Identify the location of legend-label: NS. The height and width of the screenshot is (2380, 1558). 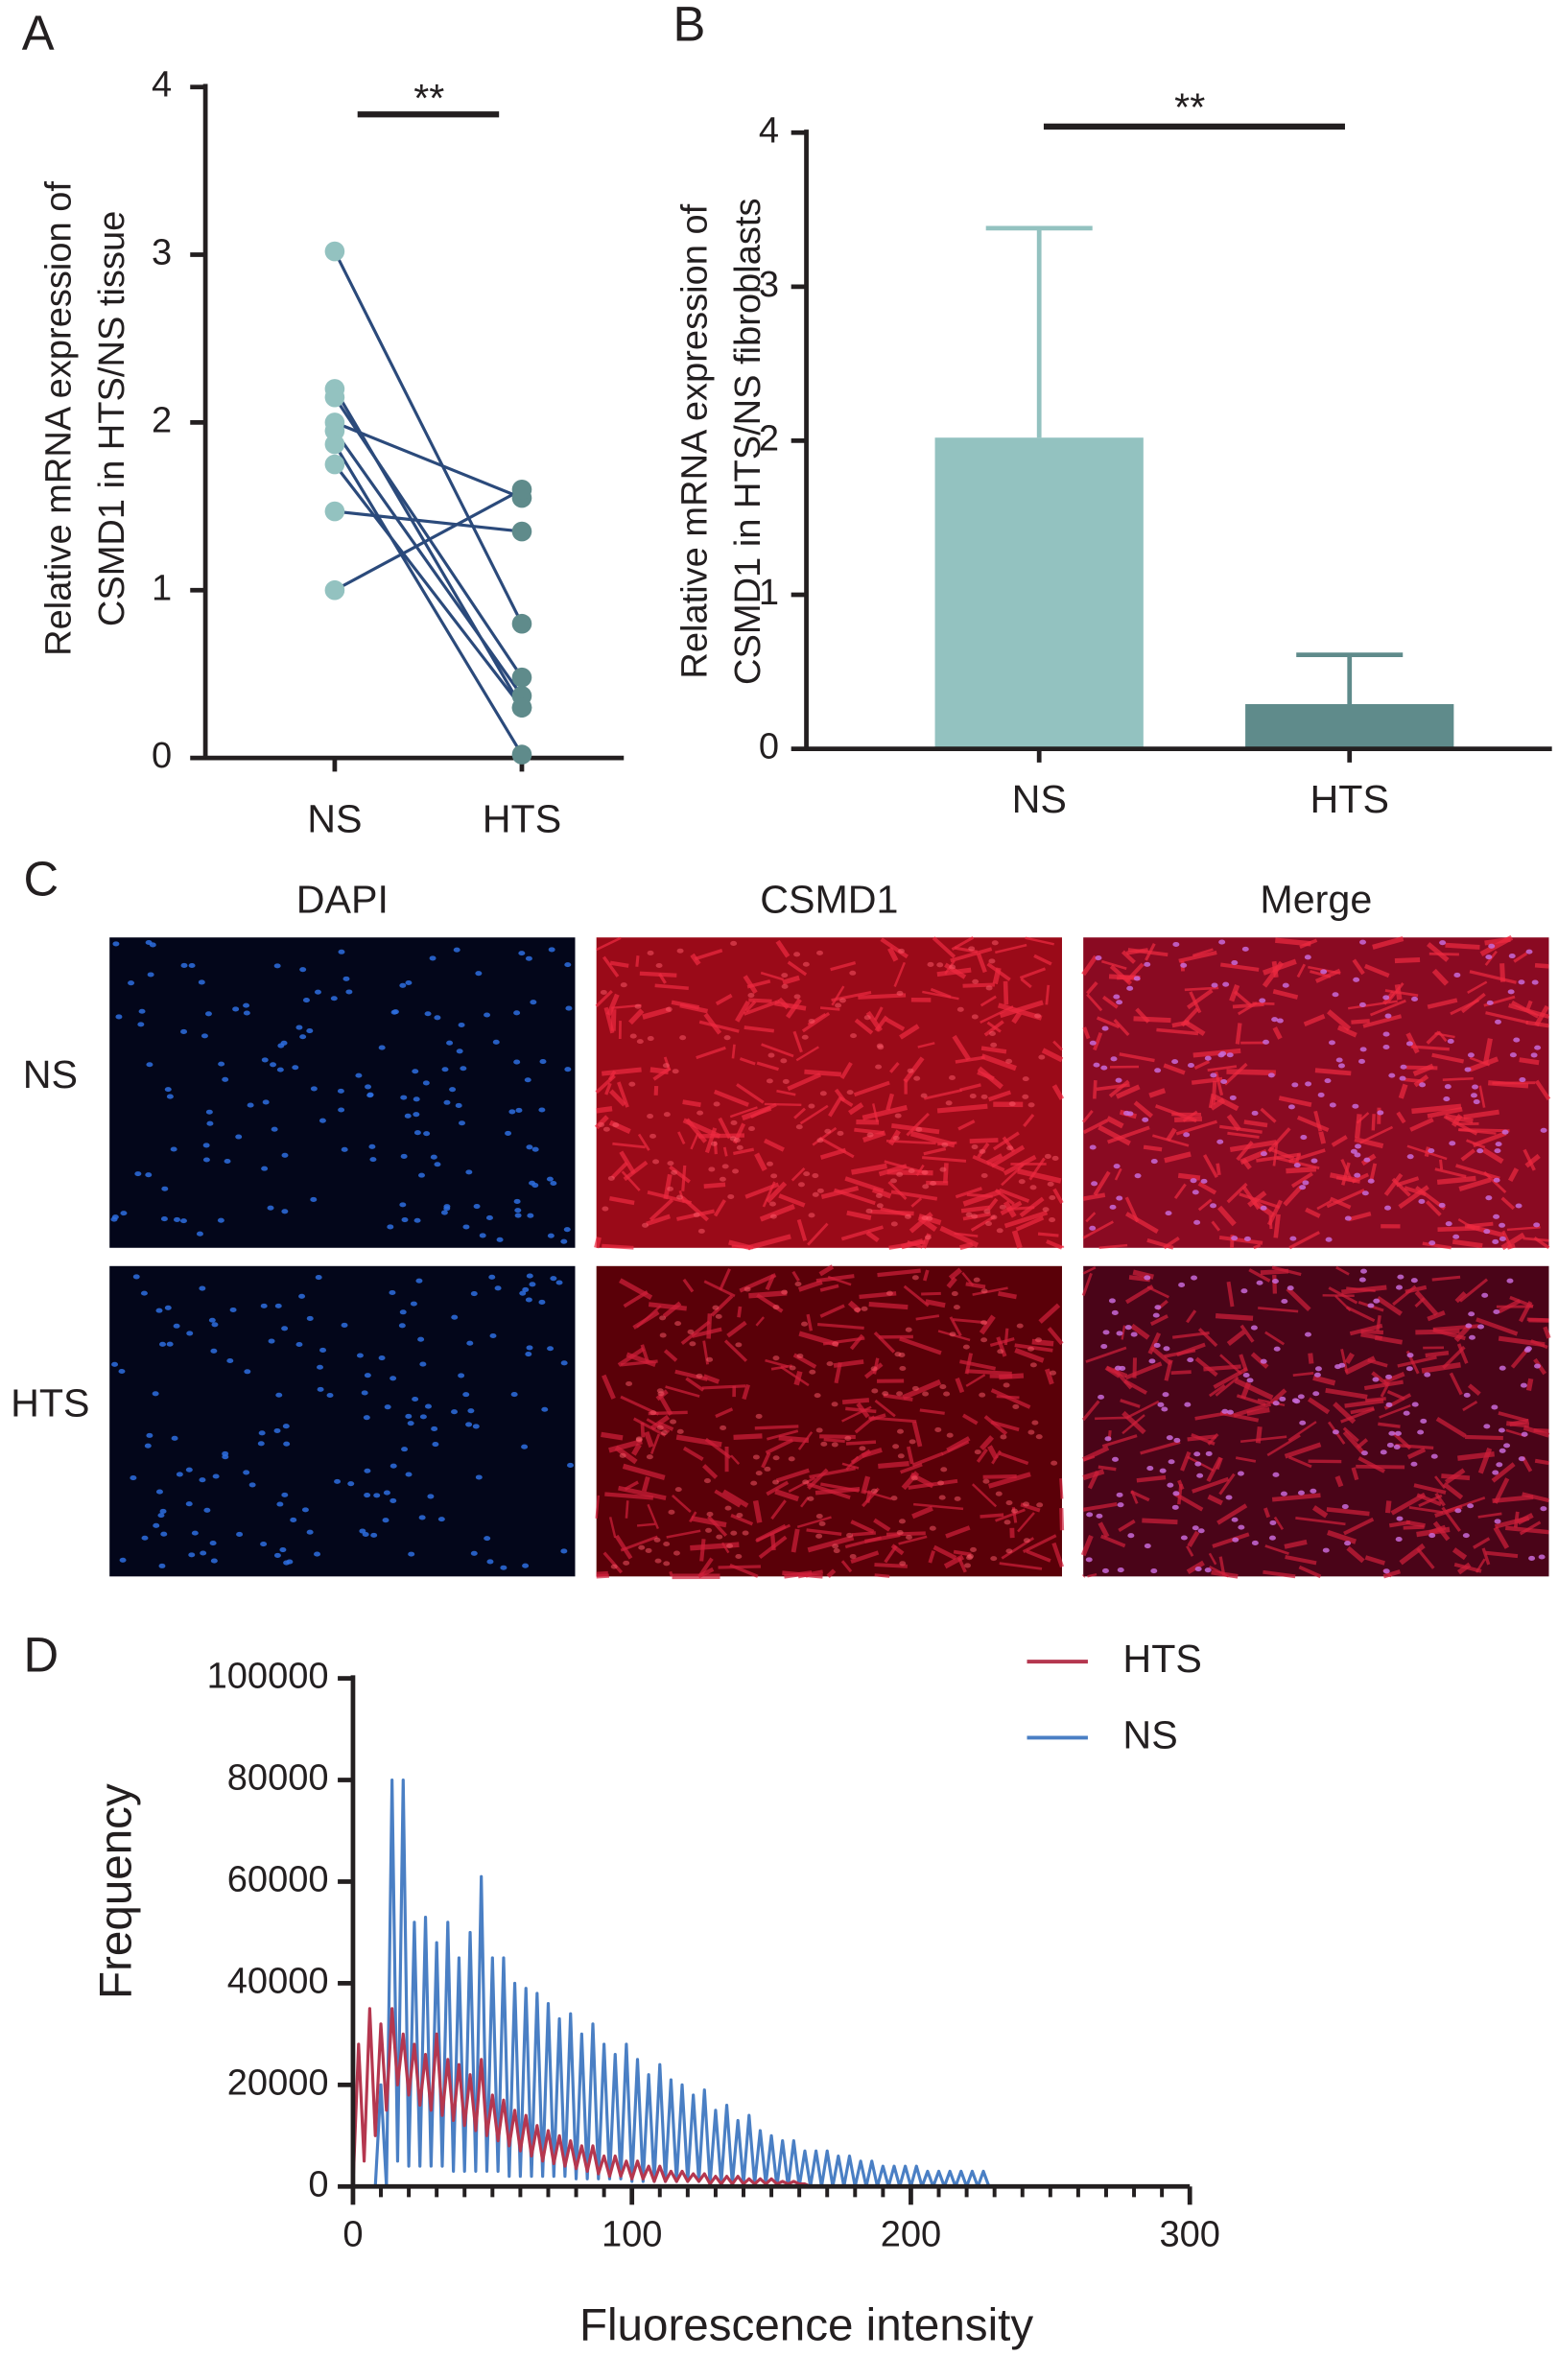
(1149, 1734).